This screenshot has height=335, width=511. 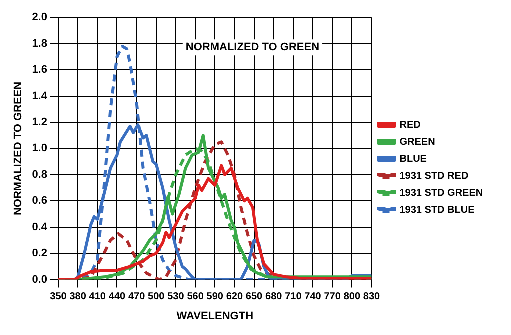 I want to click on legend-label: RED, so click(x=410, y=125).